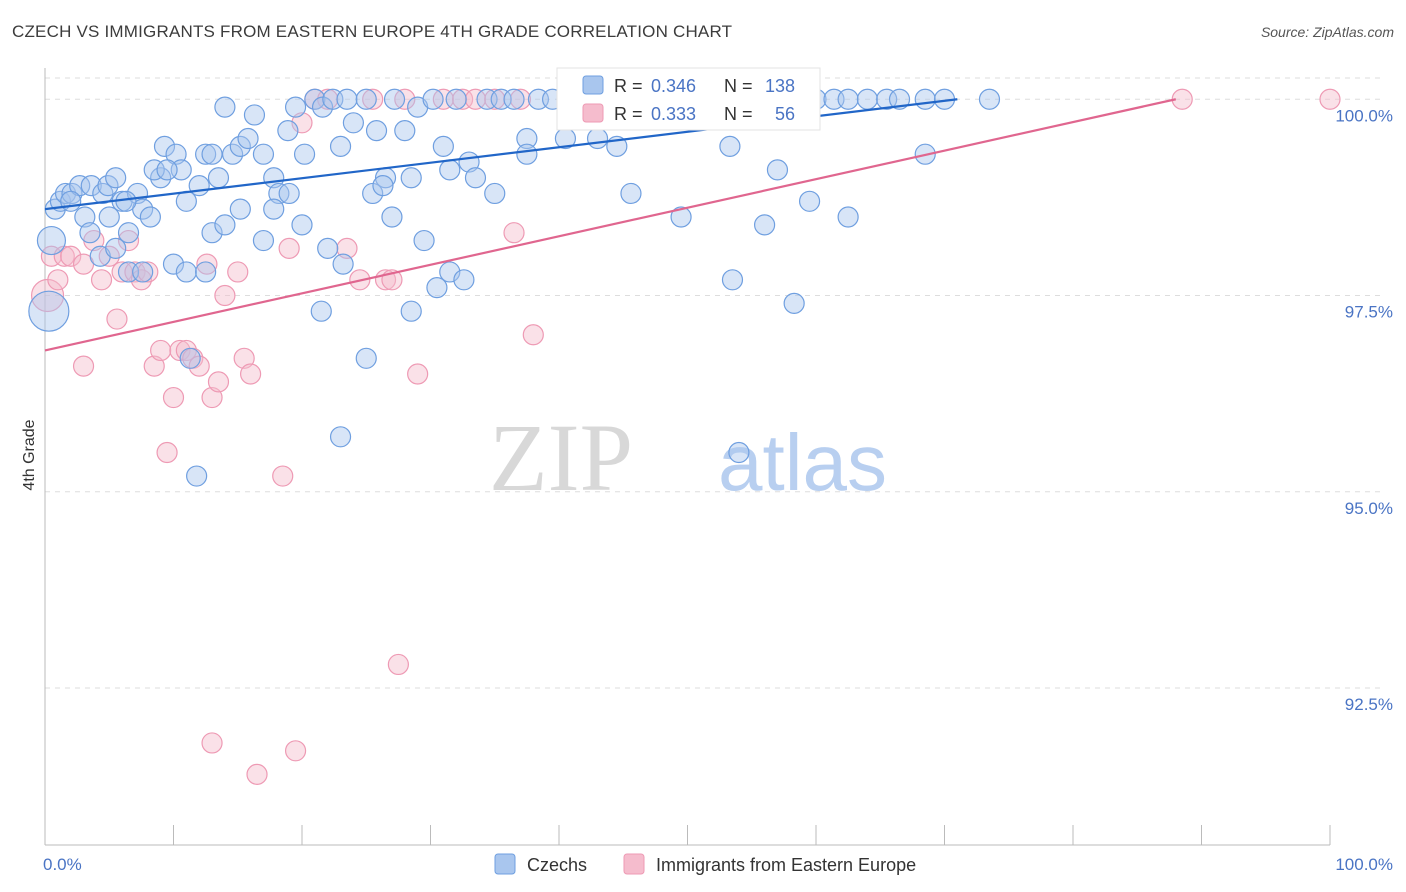  What do you see at coordinates (738, 86) in the screenshot?
I see `stats-n-label-czechs: N =` at bounding box center [738, 86].